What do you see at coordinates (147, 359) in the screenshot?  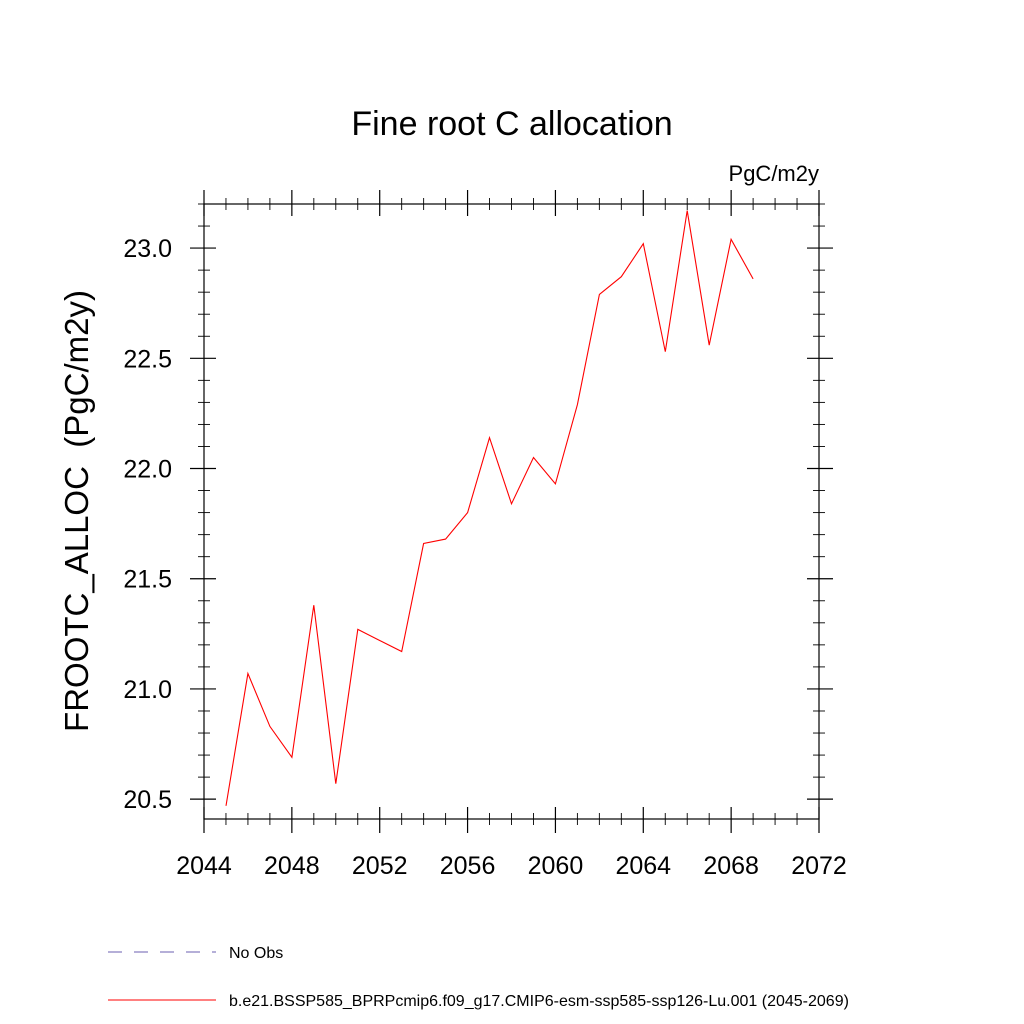 I see `y-tick-label: 22.5` at bounding box center [147, 359].